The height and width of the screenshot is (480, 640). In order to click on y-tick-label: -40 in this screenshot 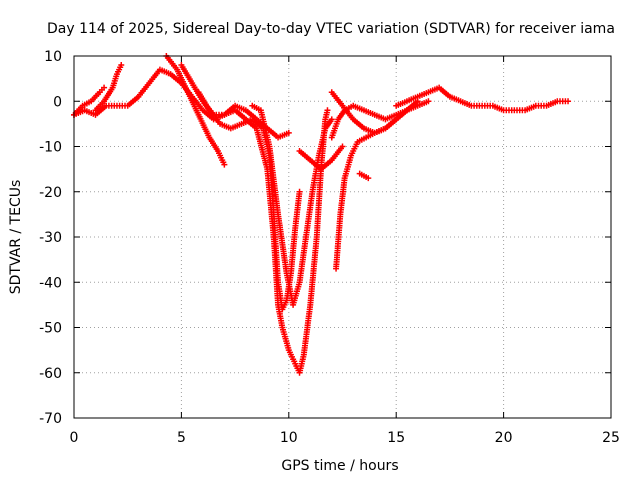, I will do `click(50, 283)`.